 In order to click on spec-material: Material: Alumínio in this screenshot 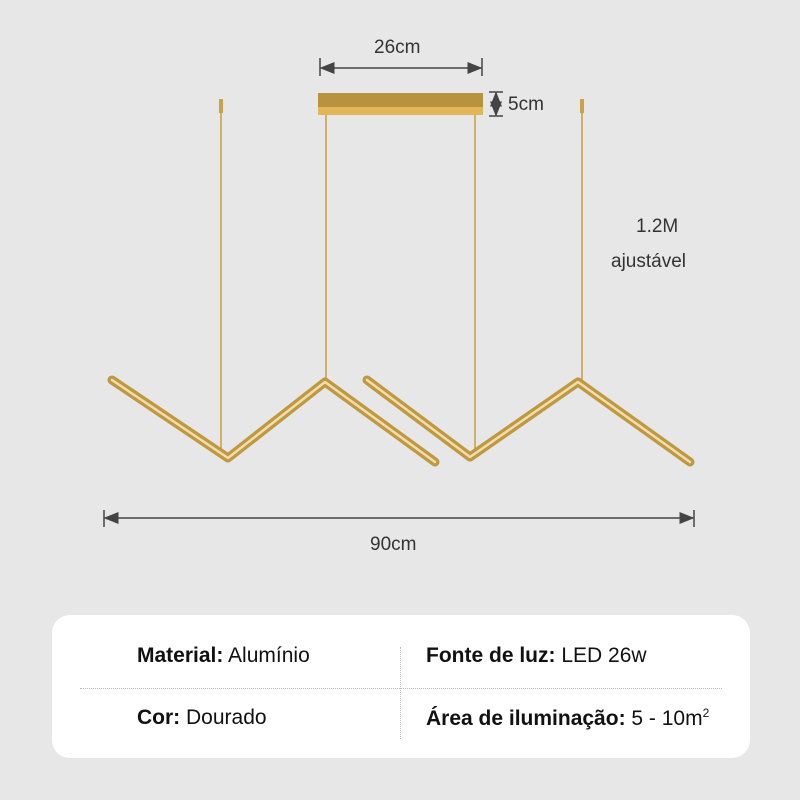, I will do `click(223, 655)`.